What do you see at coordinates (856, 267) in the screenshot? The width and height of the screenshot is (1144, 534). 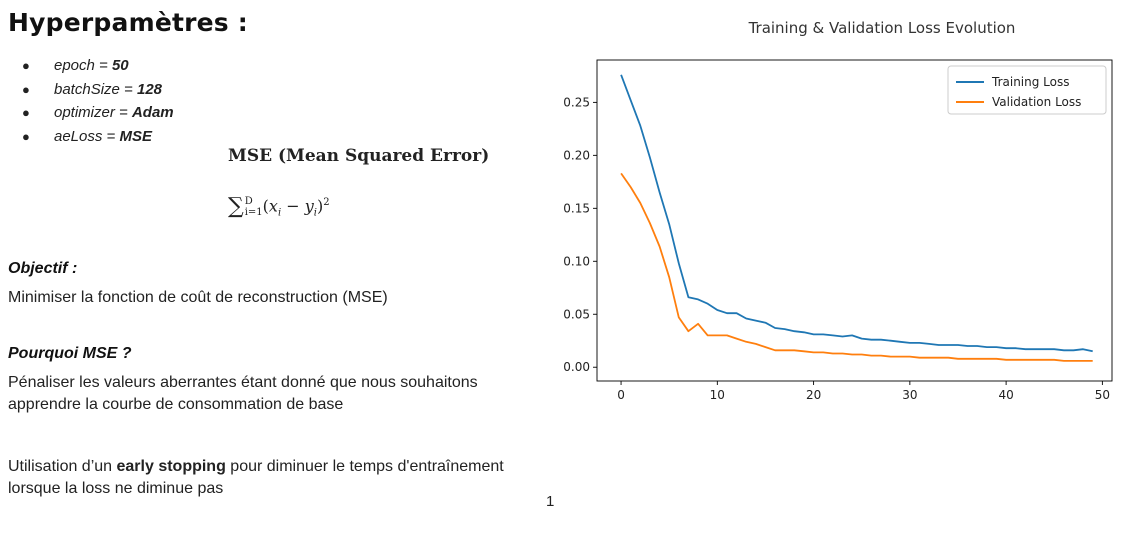 I see `series-line-validation` at bounding box center [856, 267].